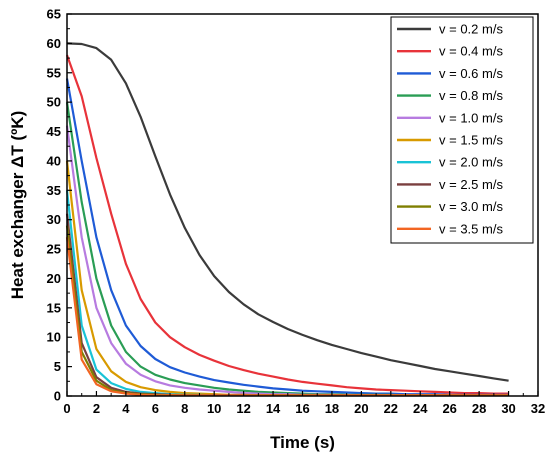  I want to click on legend-box, so click(462, 130).